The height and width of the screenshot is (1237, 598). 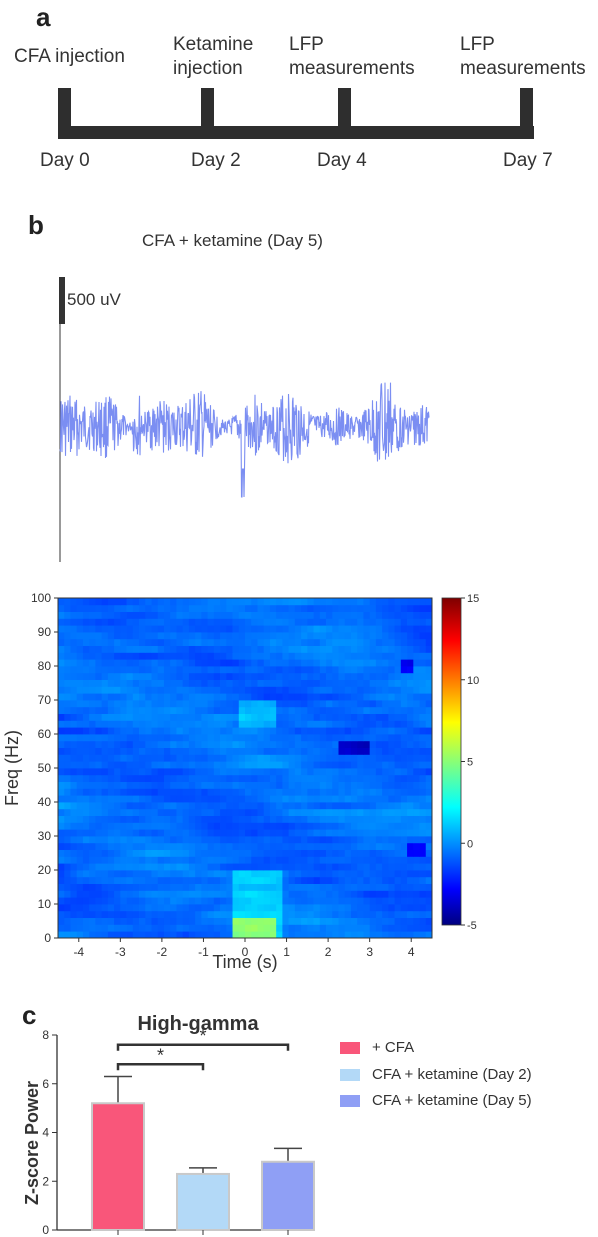 What do you see at coordinates (207, 113) in the screenshot?
I see `timeline-tick-day2` at bounding box center [207, 113].